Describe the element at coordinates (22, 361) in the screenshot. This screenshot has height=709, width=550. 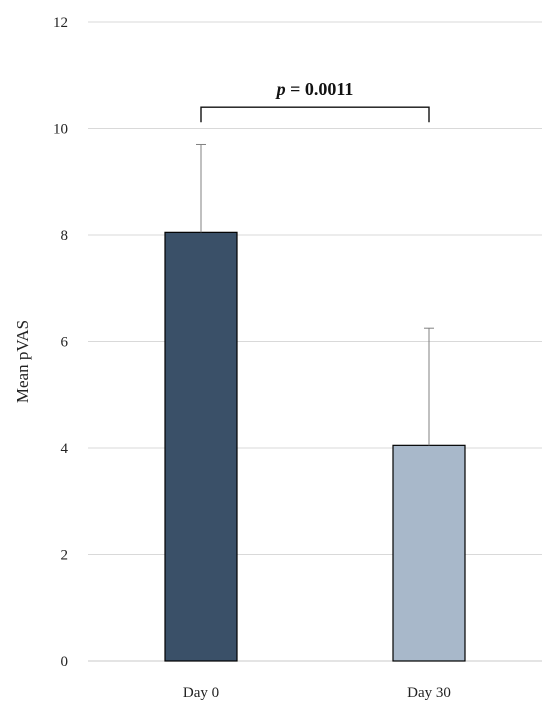
I see `y-axis-title: Mean pVAS` at that location.